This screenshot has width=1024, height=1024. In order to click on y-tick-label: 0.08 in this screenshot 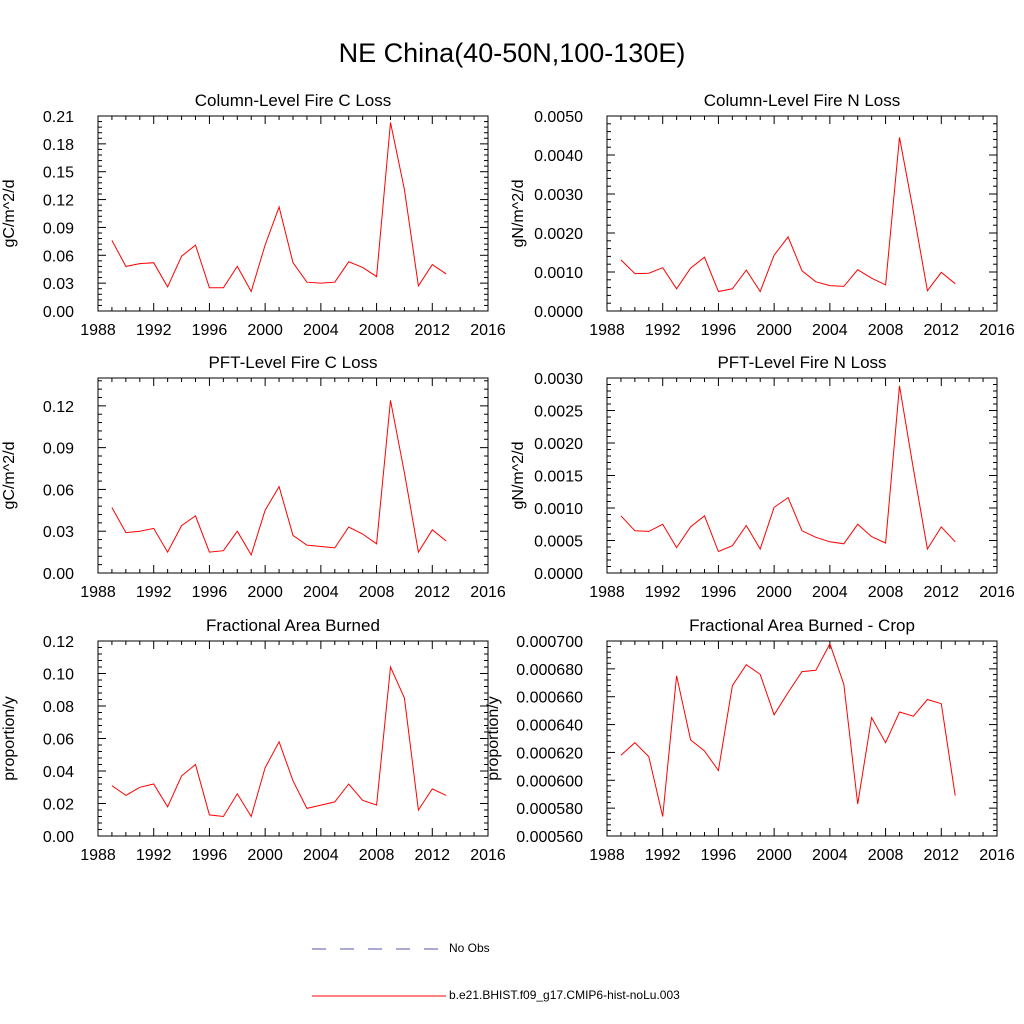, I will do `click(58, 707)`.